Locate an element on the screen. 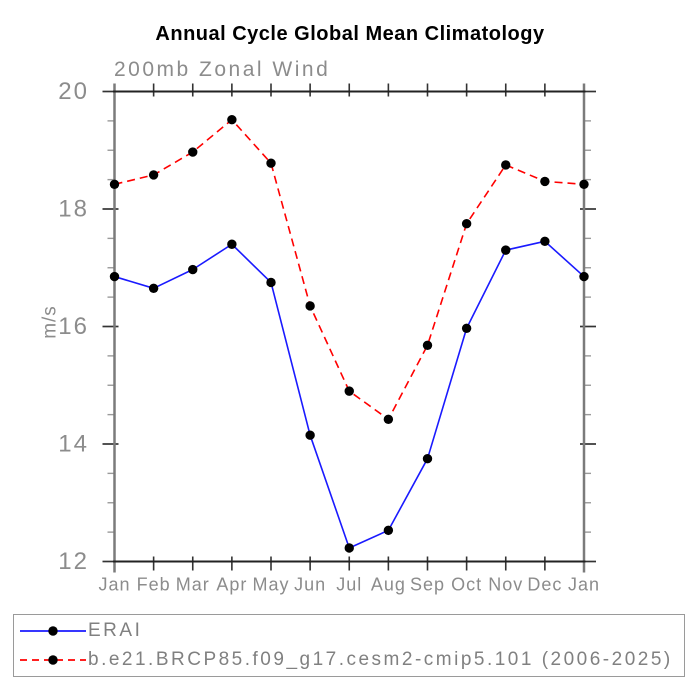 The height and width of the screenshot is (700, 700). y-axis-title: m/s is located at coordinates (50, 322).